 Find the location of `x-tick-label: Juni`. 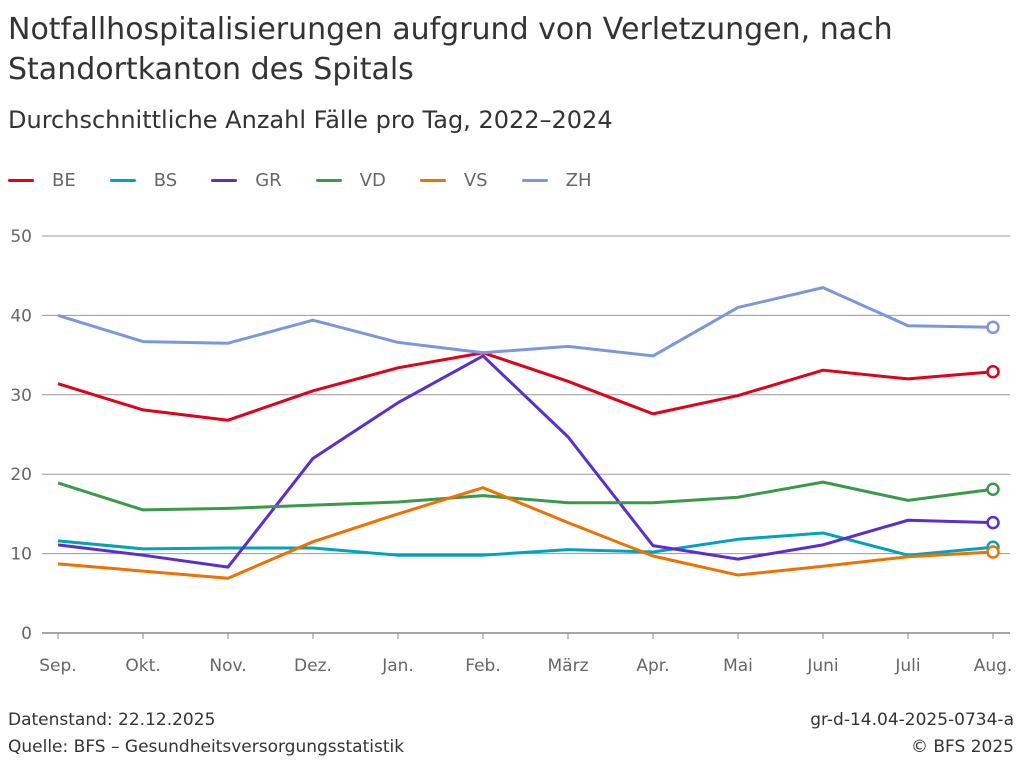

x-tick-label: Juni is located at coordinates (822, 666).